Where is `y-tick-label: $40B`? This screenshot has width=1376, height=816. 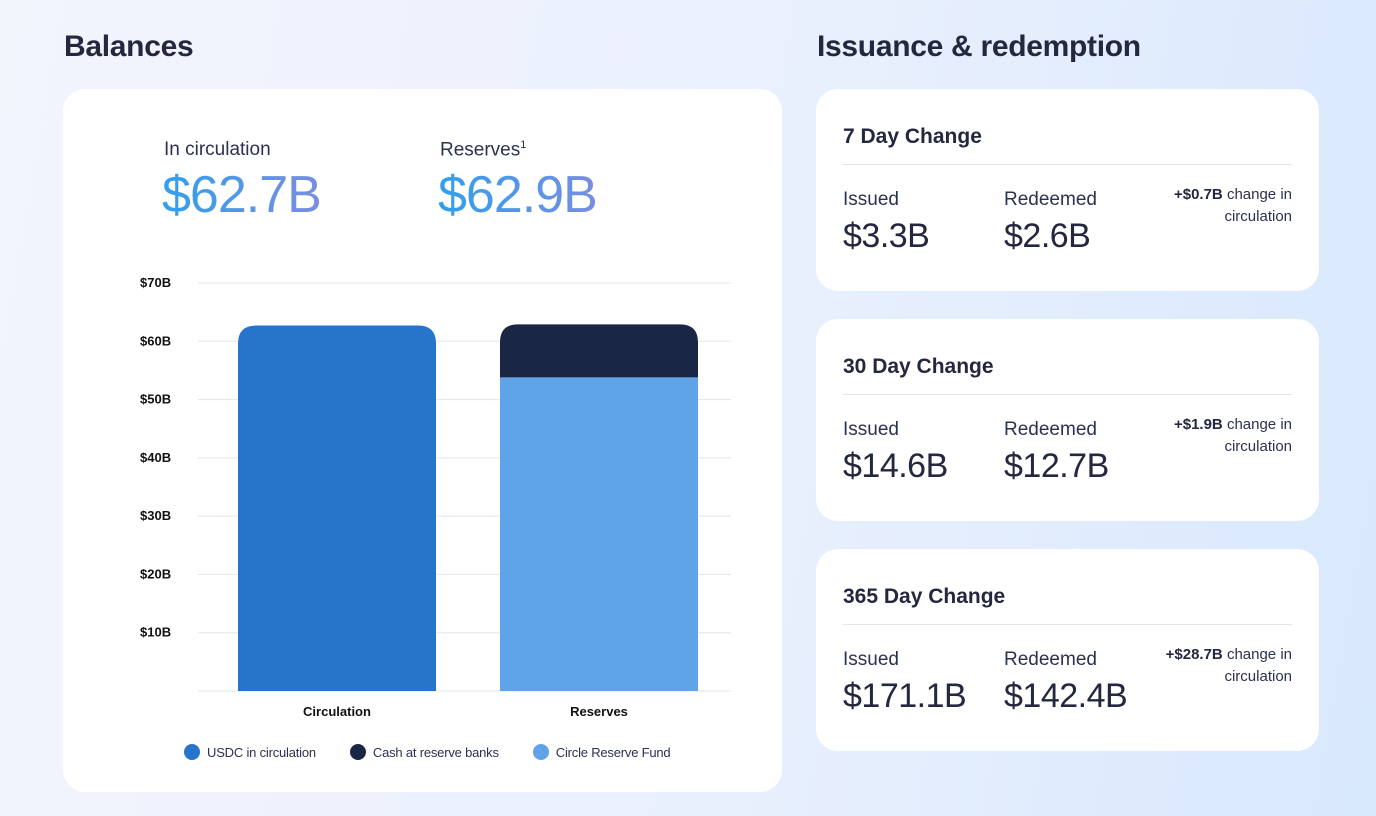 y-tick-label: $40B is located at coordinates (155, 457).